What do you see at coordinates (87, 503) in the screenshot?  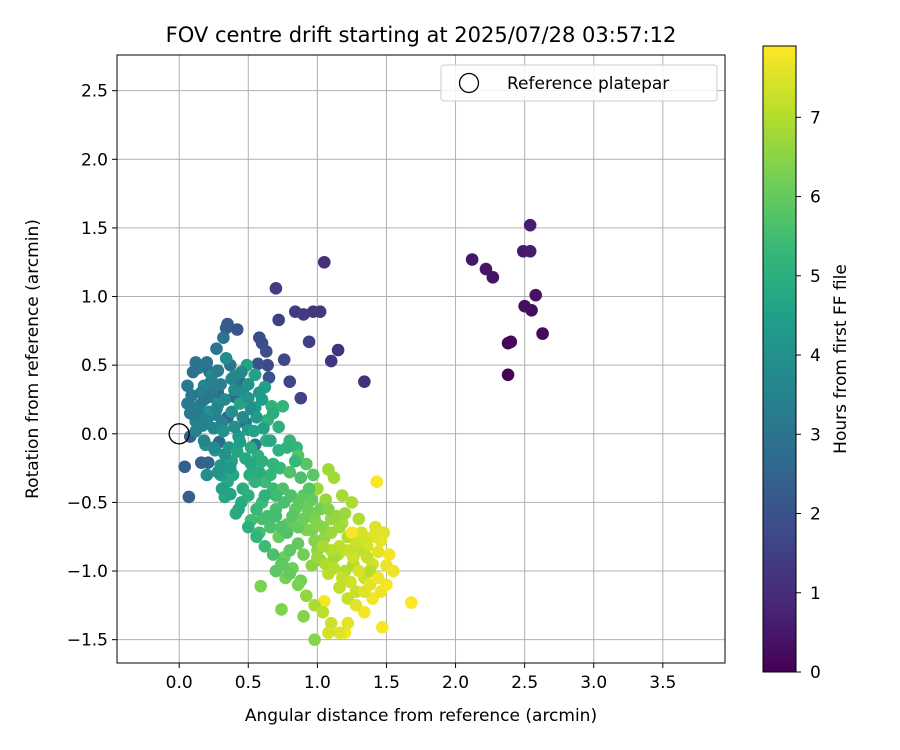 I see `y-tick-label: −0.5` at bounding box center [87, 503].